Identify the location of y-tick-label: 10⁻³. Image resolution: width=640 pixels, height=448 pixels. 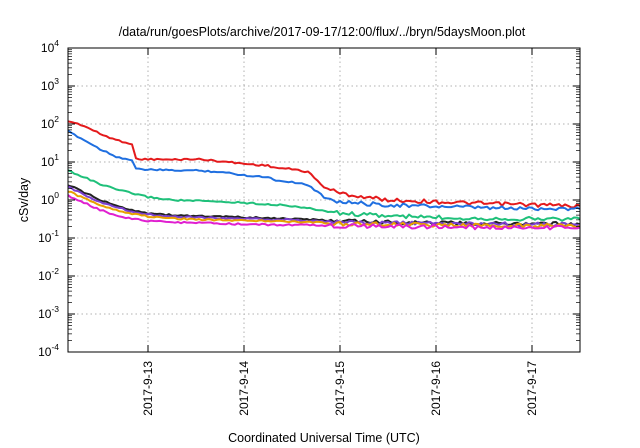
(48, 312).